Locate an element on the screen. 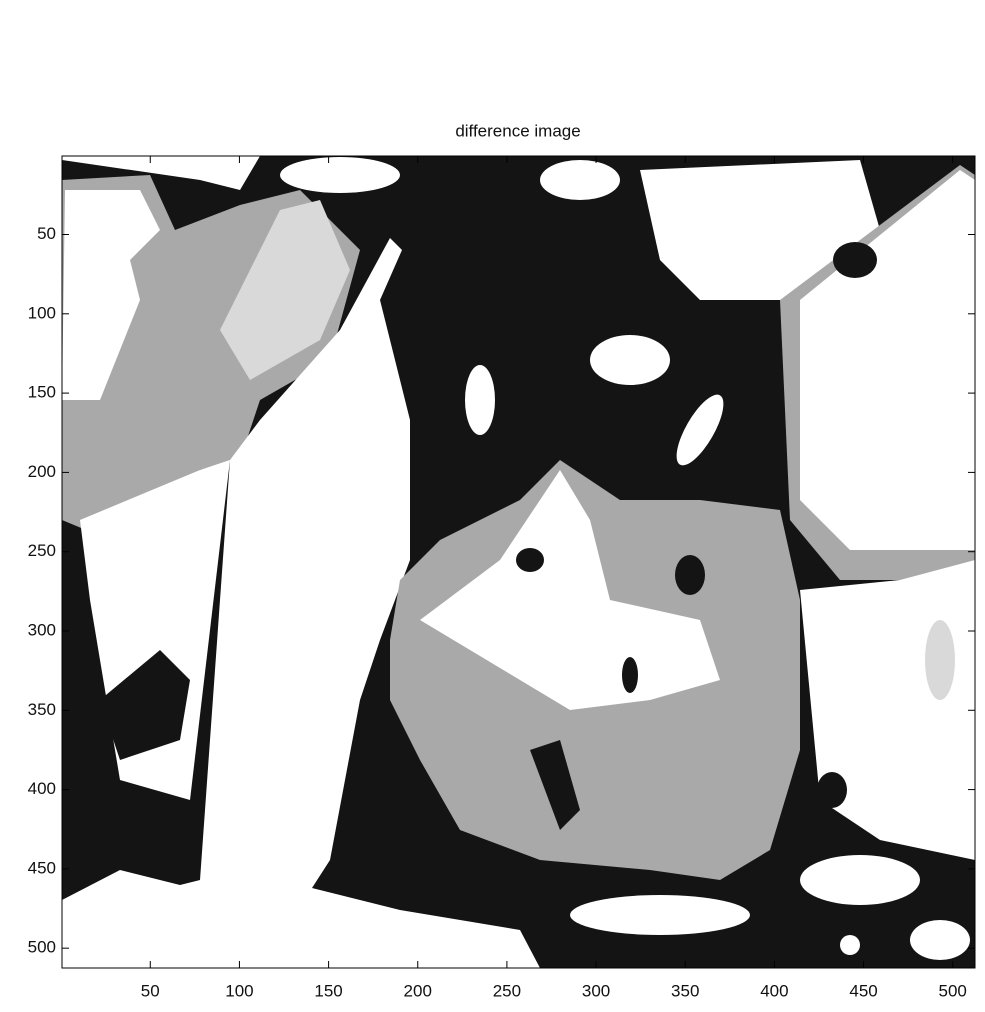 This screenshot has width=985, height=1012. x-tick-label: 200 is located at coordinates (418, 990).